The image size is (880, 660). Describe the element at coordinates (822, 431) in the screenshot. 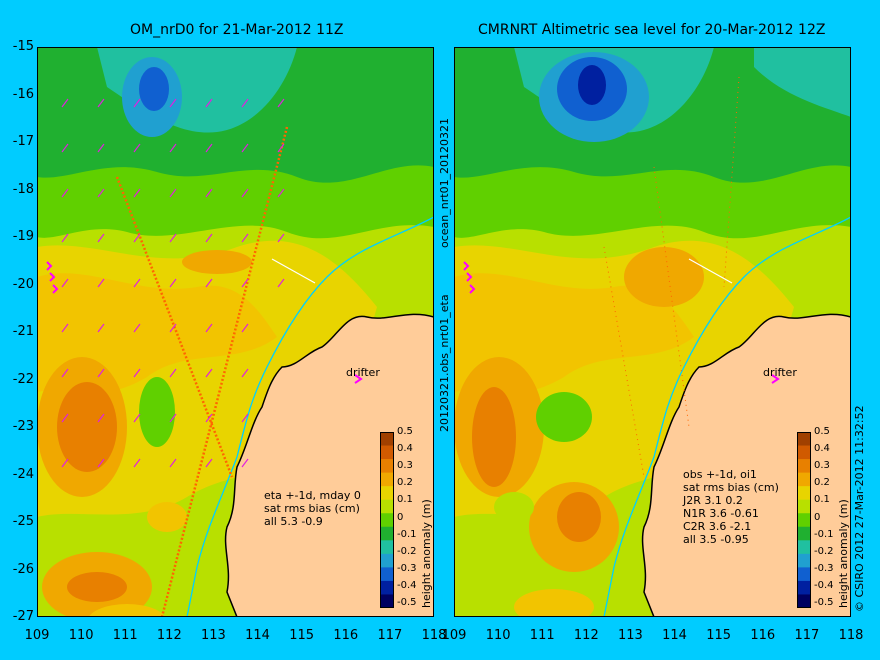

I see `colorbar-tick-label: 0.5` at that location.